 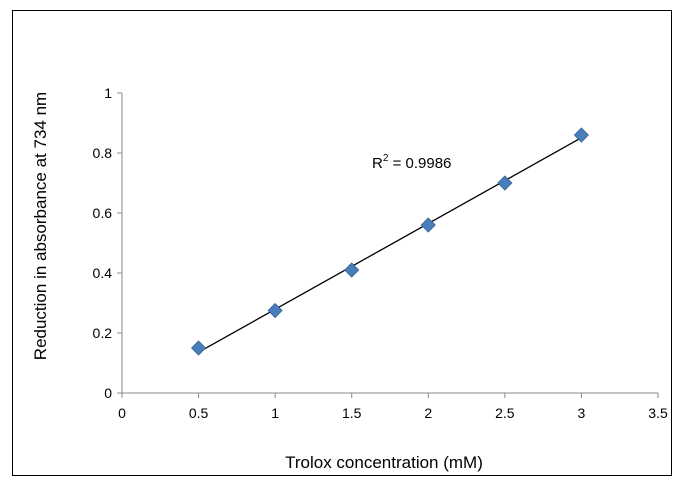 I want to click on y-ticks: 0 0.2 0.4 0.6 0.8 1, so click(x=107, y=243).